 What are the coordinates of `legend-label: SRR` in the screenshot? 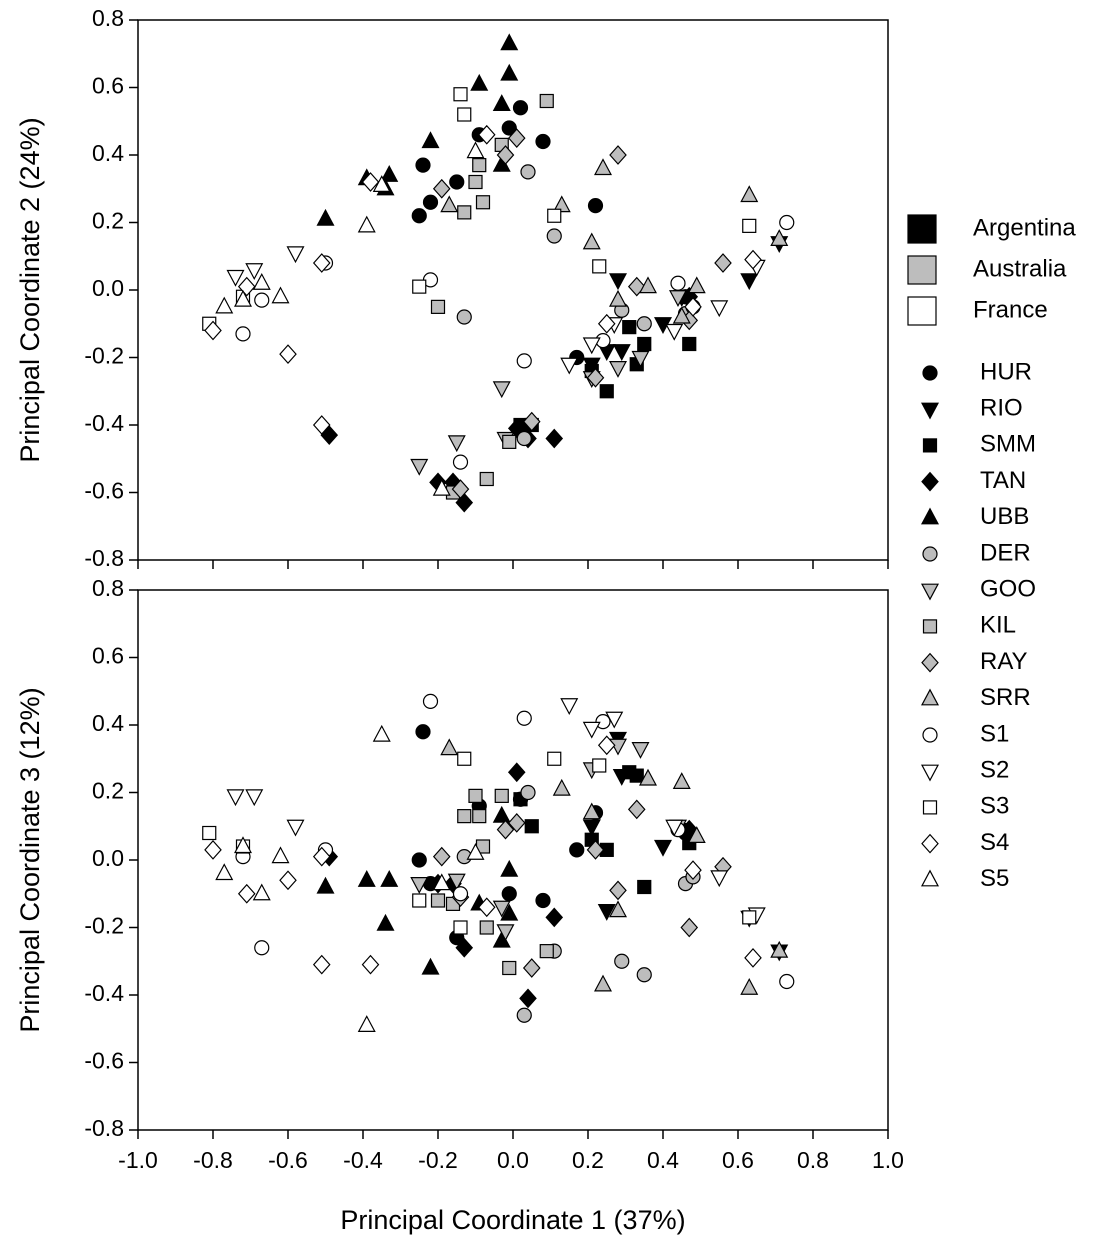 It's located at (1005, 697).